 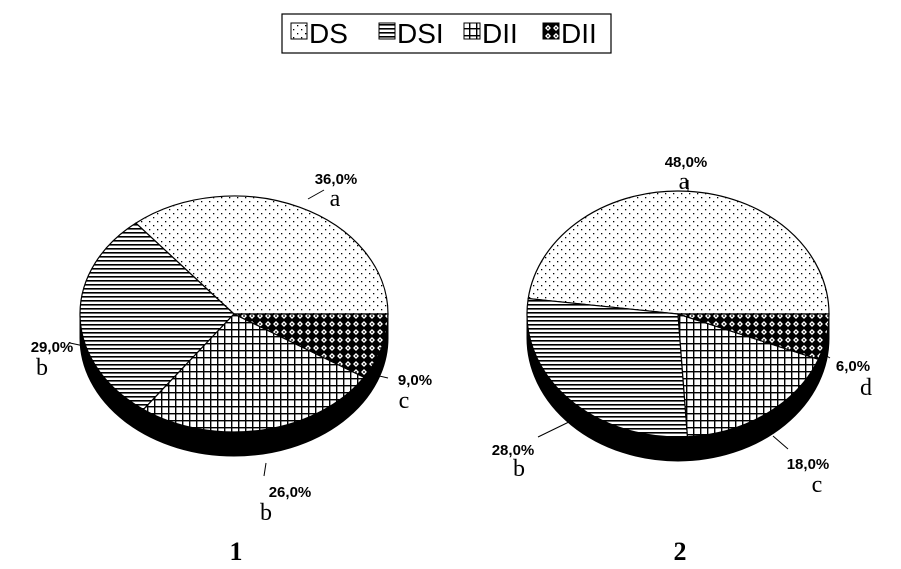 What do you see at coordinates (446, 33) in the screenshot?
I see `legend: DS DSI DII DII` at bounding box center [446, 33].